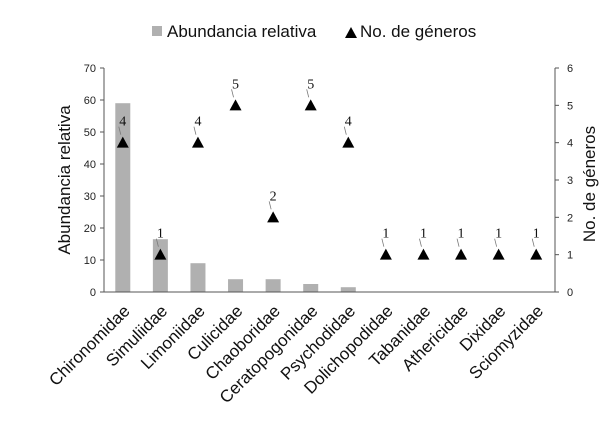  I want to click on right-tick-label: 3, so click(570, 181).